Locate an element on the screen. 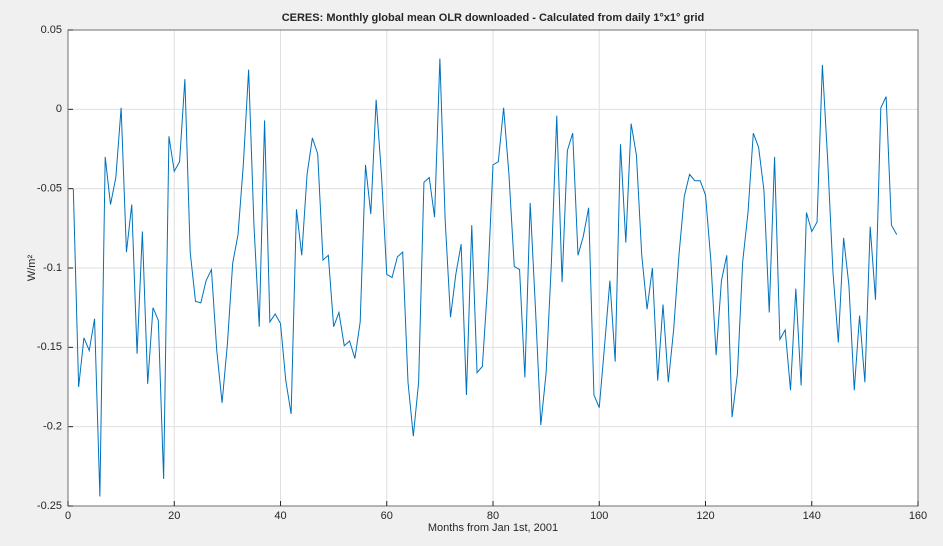  x-tick-label: 80 is located at coordinates (493, 516).